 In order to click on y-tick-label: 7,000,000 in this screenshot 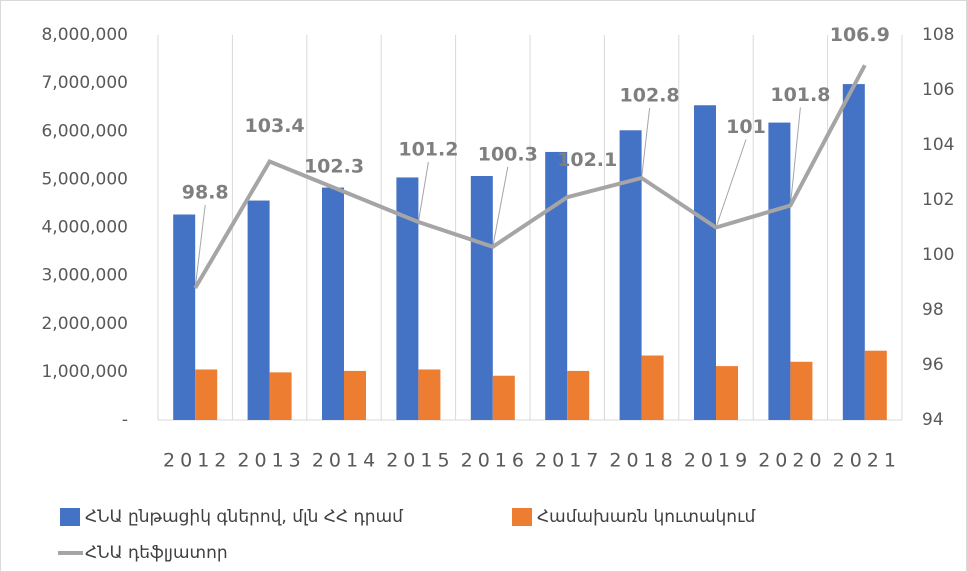, I will do `click(84, 83)`.